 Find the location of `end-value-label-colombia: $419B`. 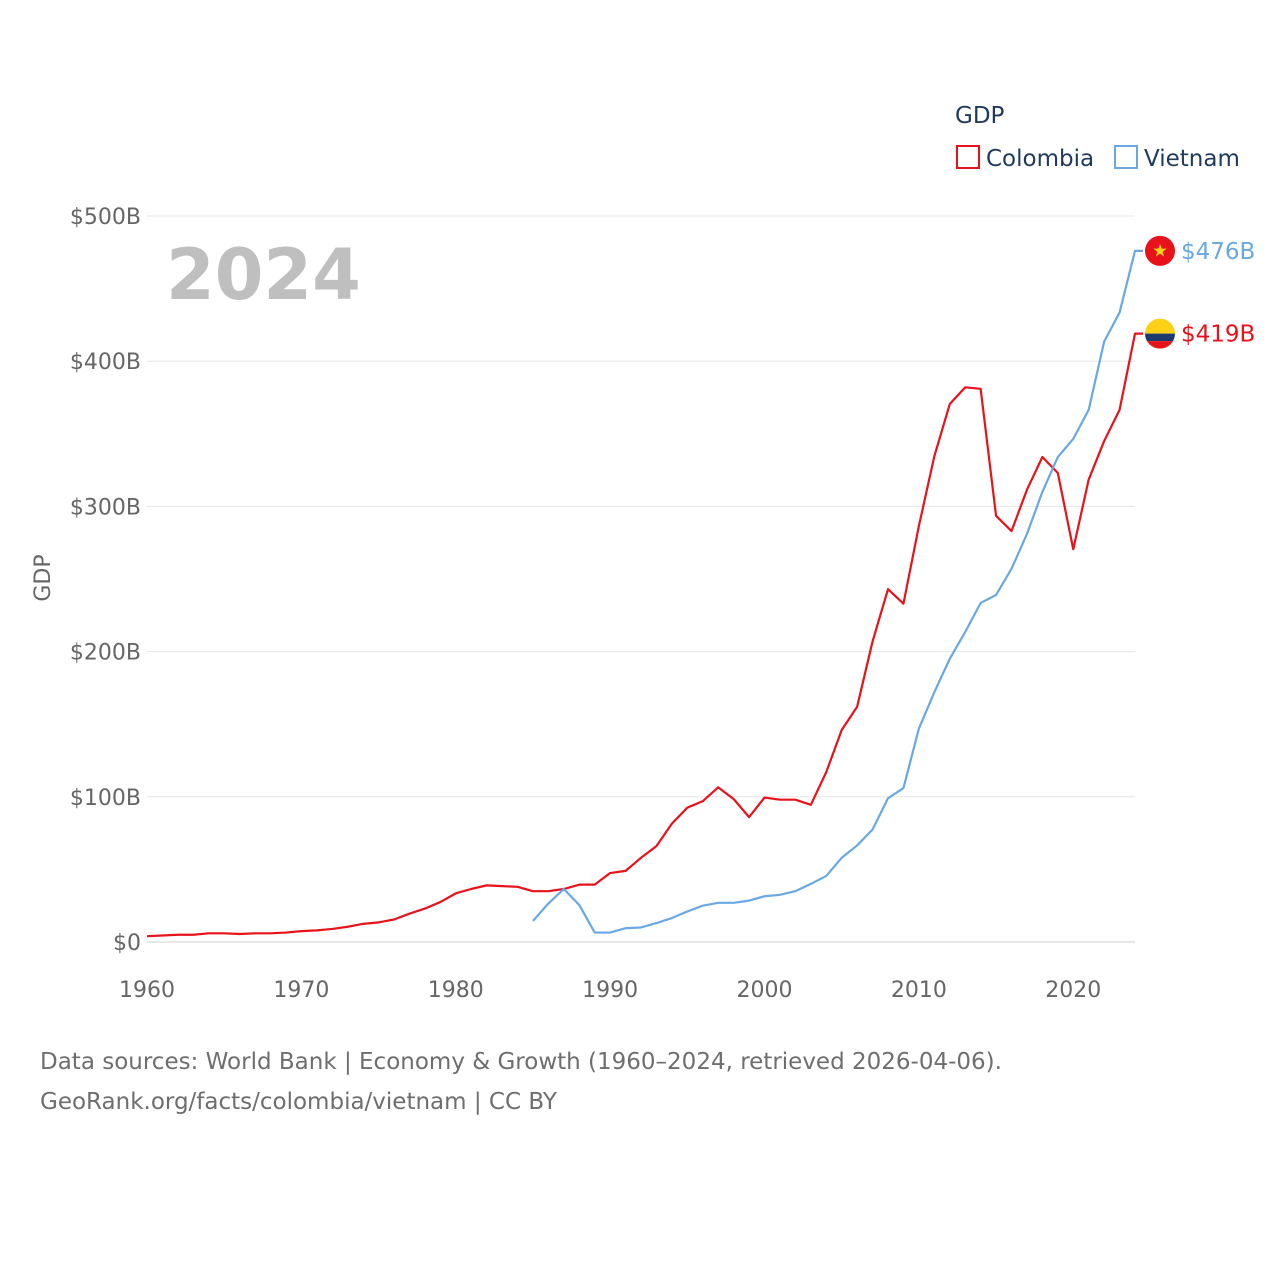

end-value-label-colombia: $419B is located at coordinates (1218, 335).